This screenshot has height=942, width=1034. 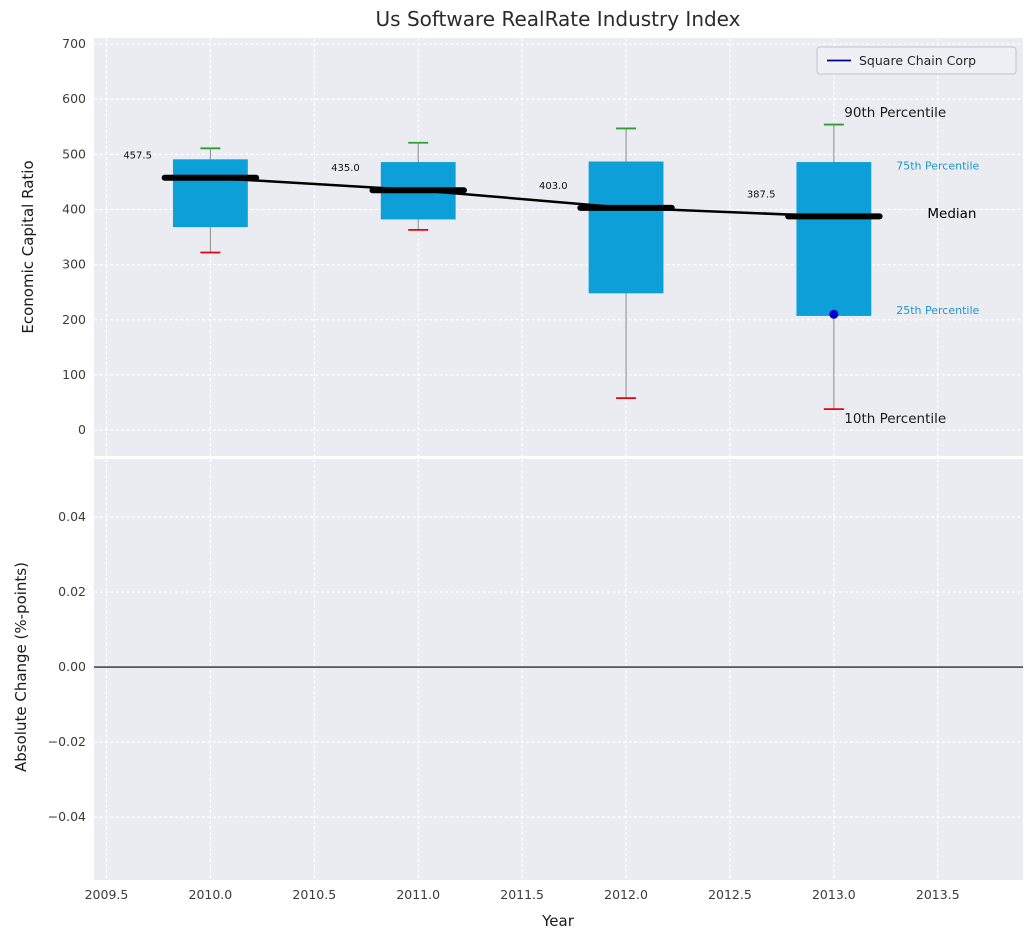 I want to click on chart-title: Us Software RealRate Industry Index, so click(x=558, y=19).